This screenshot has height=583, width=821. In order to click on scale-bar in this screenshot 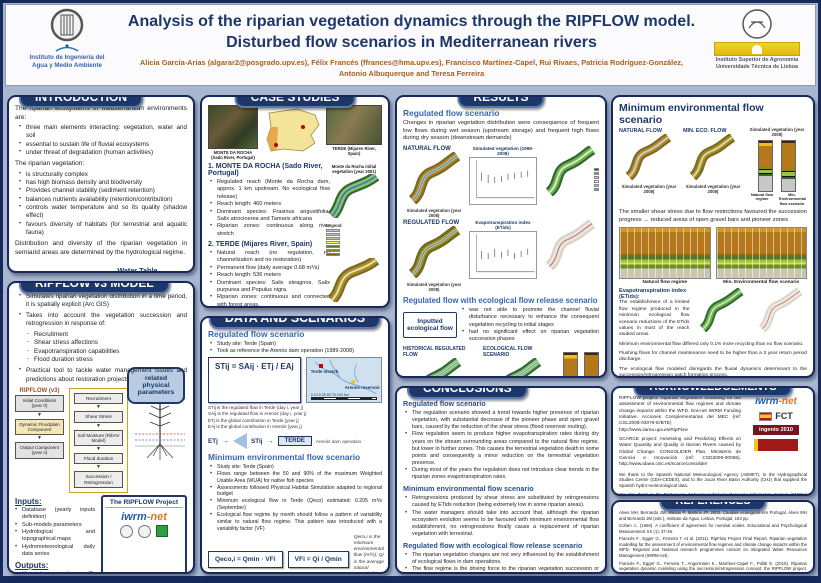, I will do `click(343, 399)`.